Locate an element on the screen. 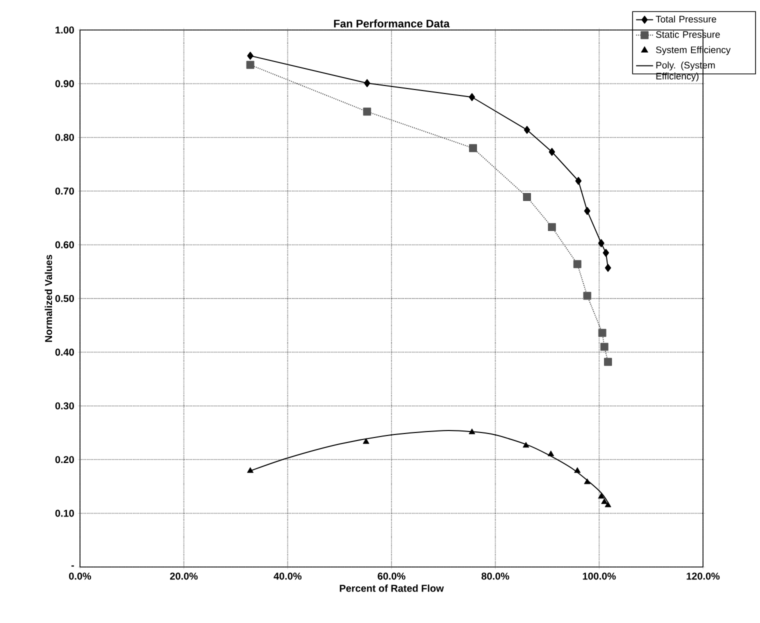 The image size is (760, 623). x-tick-label: 100.0% is located at coordinates (599, 576).